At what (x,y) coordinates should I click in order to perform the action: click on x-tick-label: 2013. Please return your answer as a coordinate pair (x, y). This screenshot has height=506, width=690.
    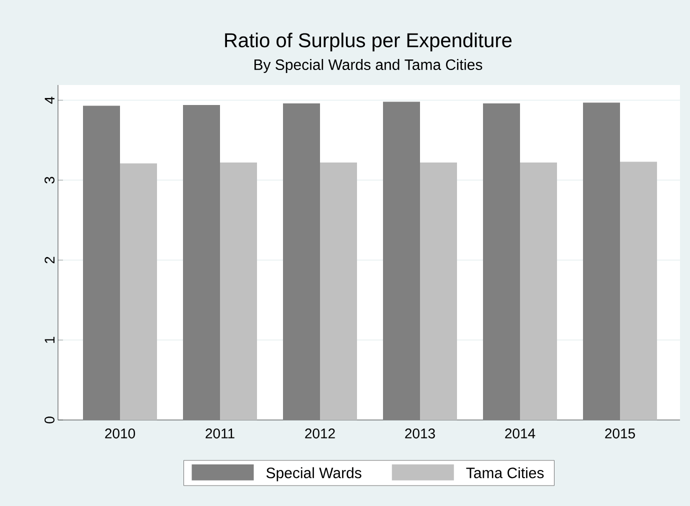
    Looking at the image, I should click on (420, 433).